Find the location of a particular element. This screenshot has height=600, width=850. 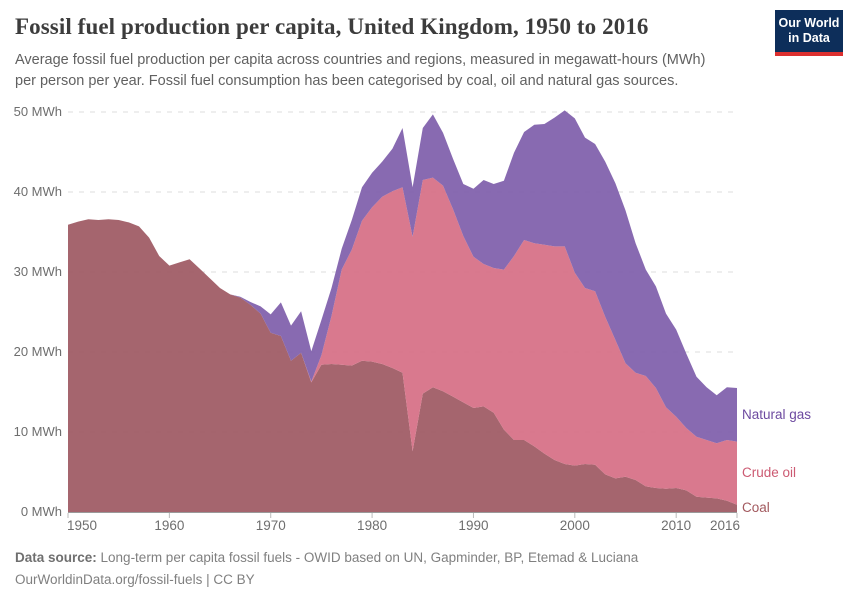

data-source-label: Data source: is located at coordinates (56, 557).